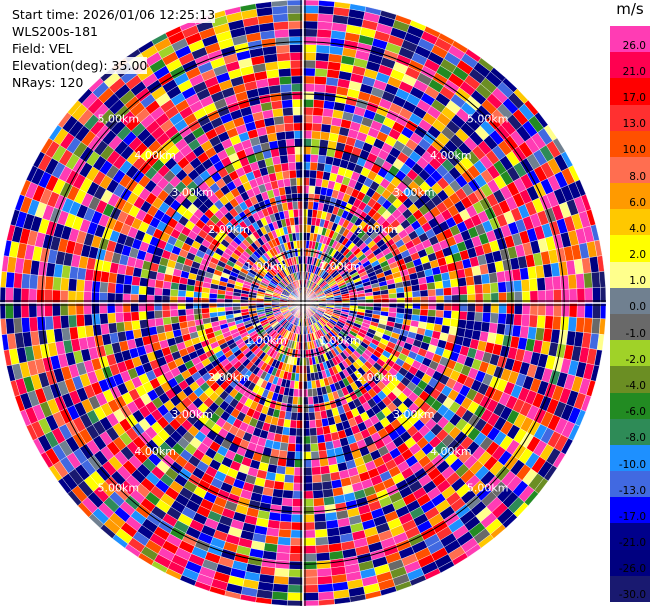  Describe the element at coordinates (630, 458) in the screenshot. I see `colorbar-cell: -10.0` at that location.